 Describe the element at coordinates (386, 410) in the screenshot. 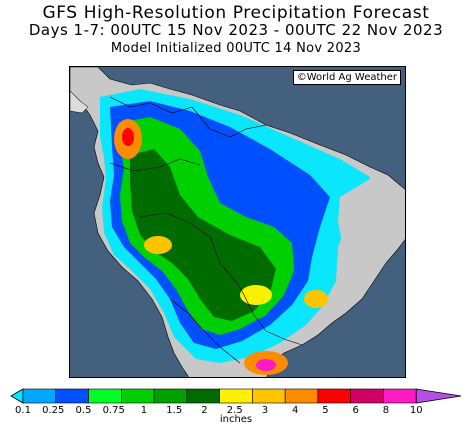

I see `colorbar-tick-label: 8` at that location.